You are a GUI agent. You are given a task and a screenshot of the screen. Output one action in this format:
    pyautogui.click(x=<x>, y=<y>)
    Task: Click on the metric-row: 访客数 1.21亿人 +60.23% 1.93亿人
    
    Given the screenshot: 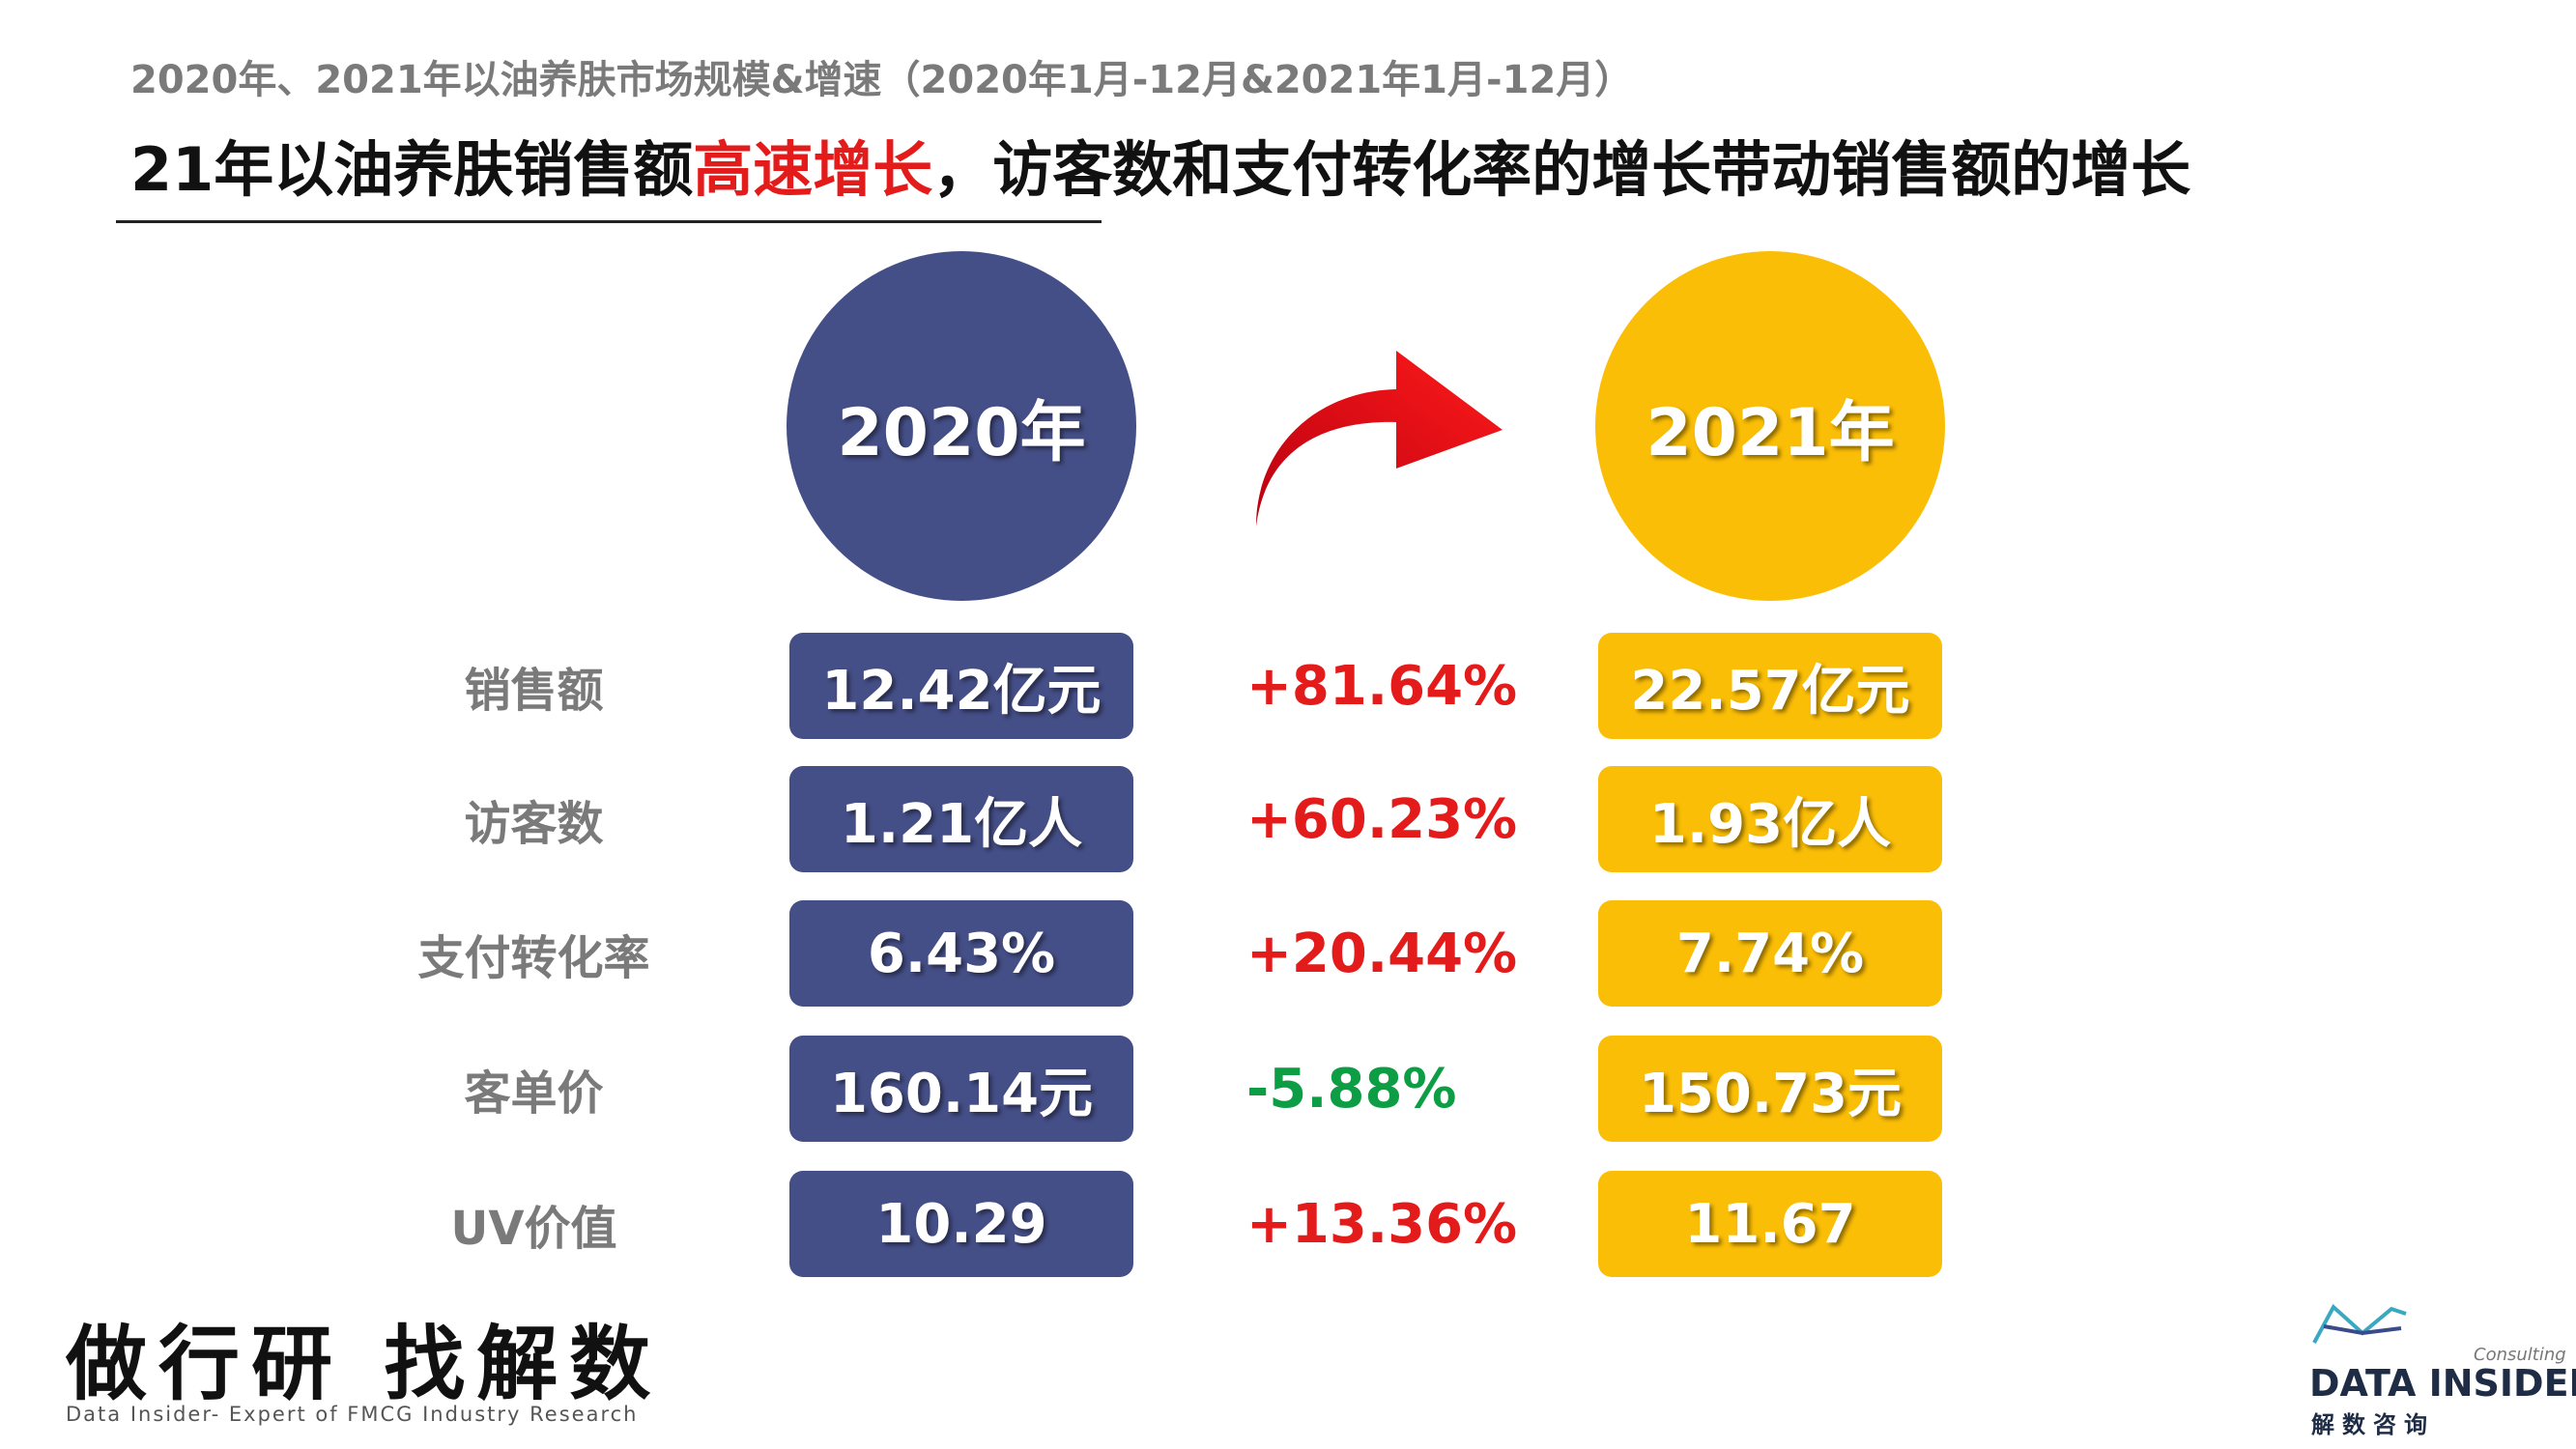 What is the action you would take?
    pyautogui.click(x=1288, y=819)
    